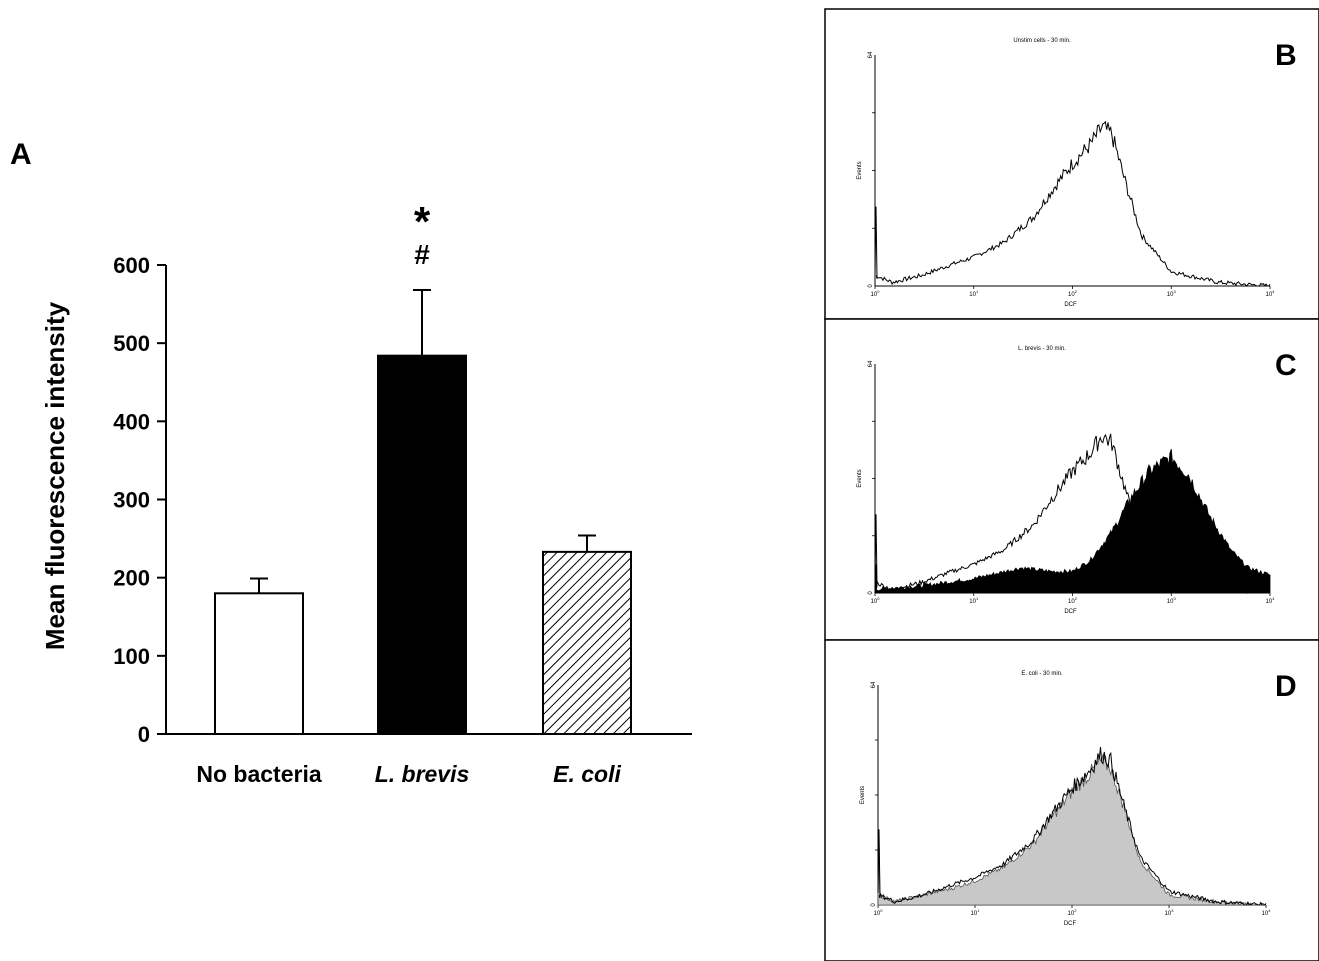  I want to click on significance-annotations: *#, so click(422, 234).